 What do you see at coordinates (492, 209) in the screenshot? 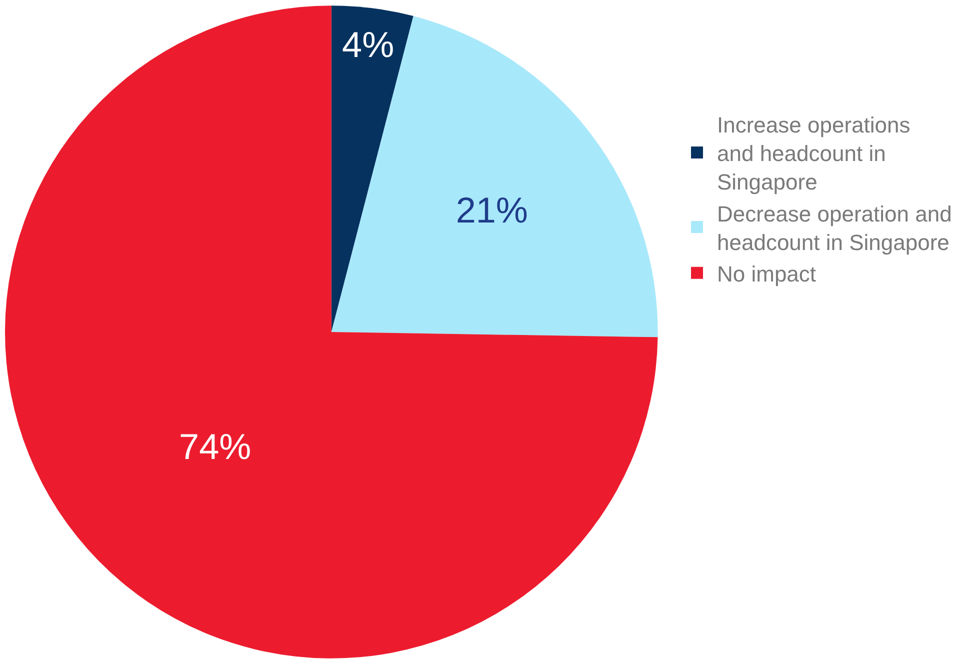
I see `data-label: 21%` at bounding box center [492, 209].